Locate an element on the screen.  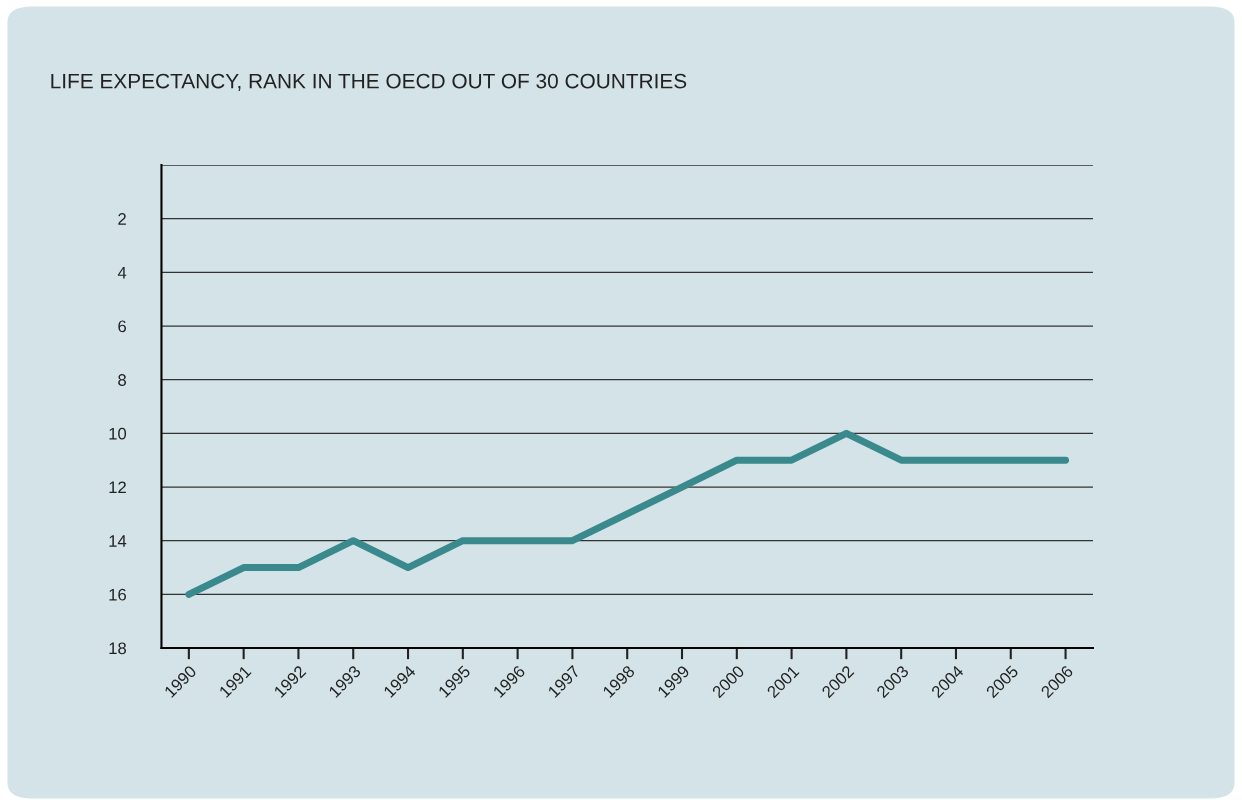
y-tick-label: 12 is located at coordinates (117, 487).